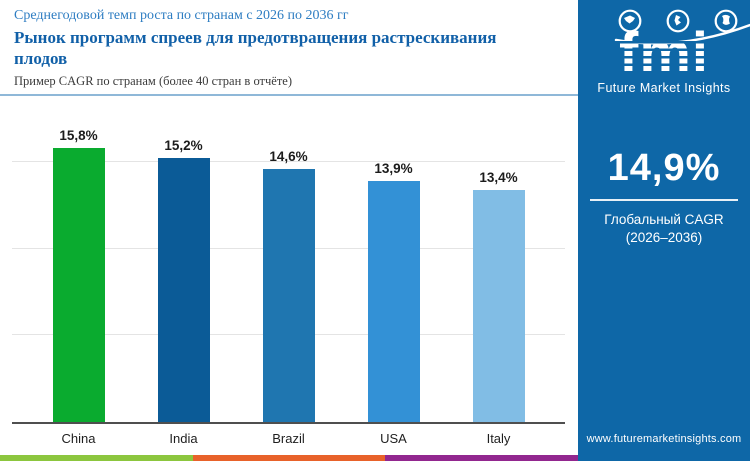 This screenshot has height=461, width=750. I want to click on bar-column-india: 15,2%, so click(184, 280).